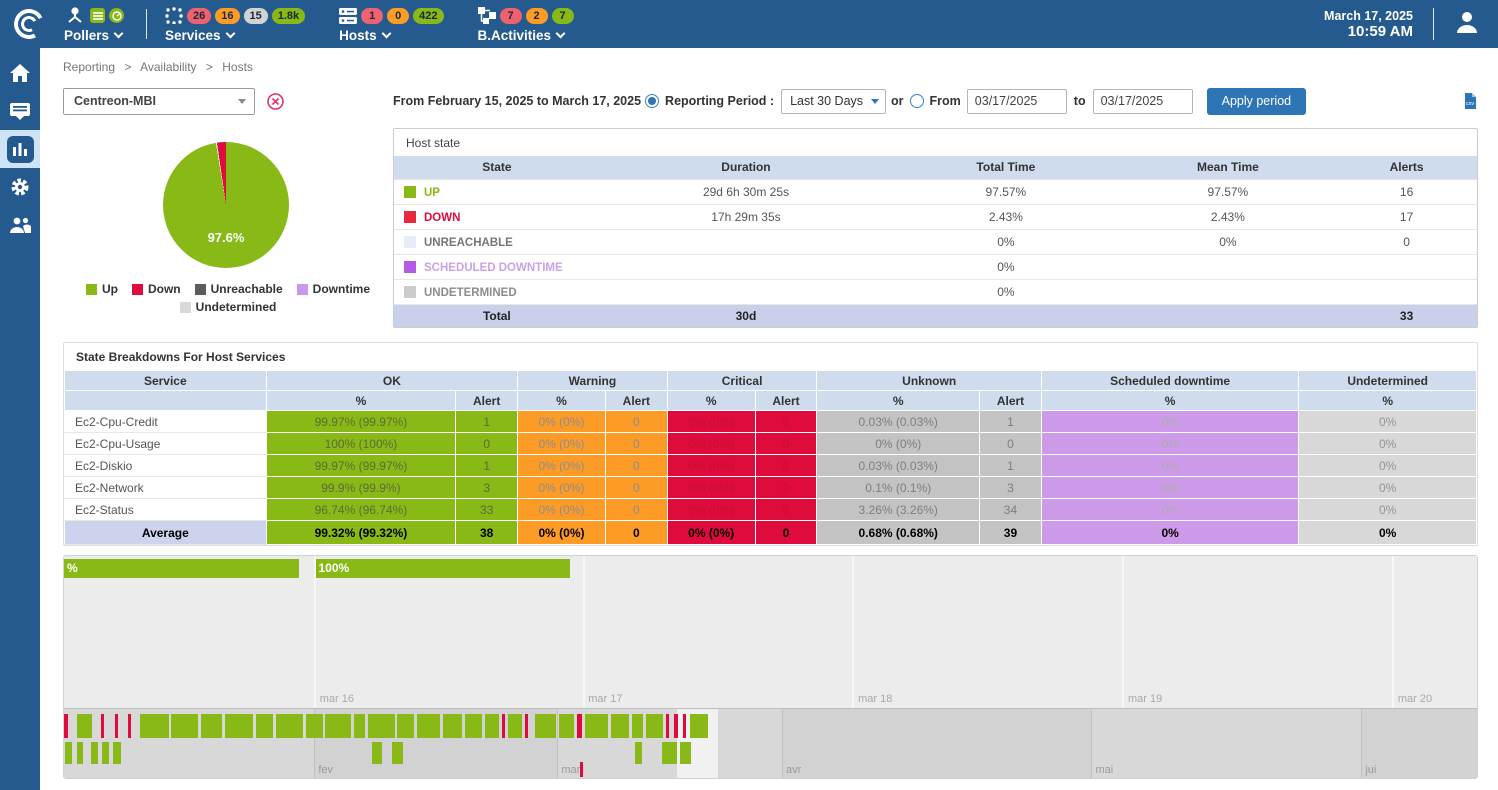  What do you see at coordinates (898, 465) in the screenshot?
I see `unk-pct: 0.03% (0.03%)` at bounding box center [898, 465].